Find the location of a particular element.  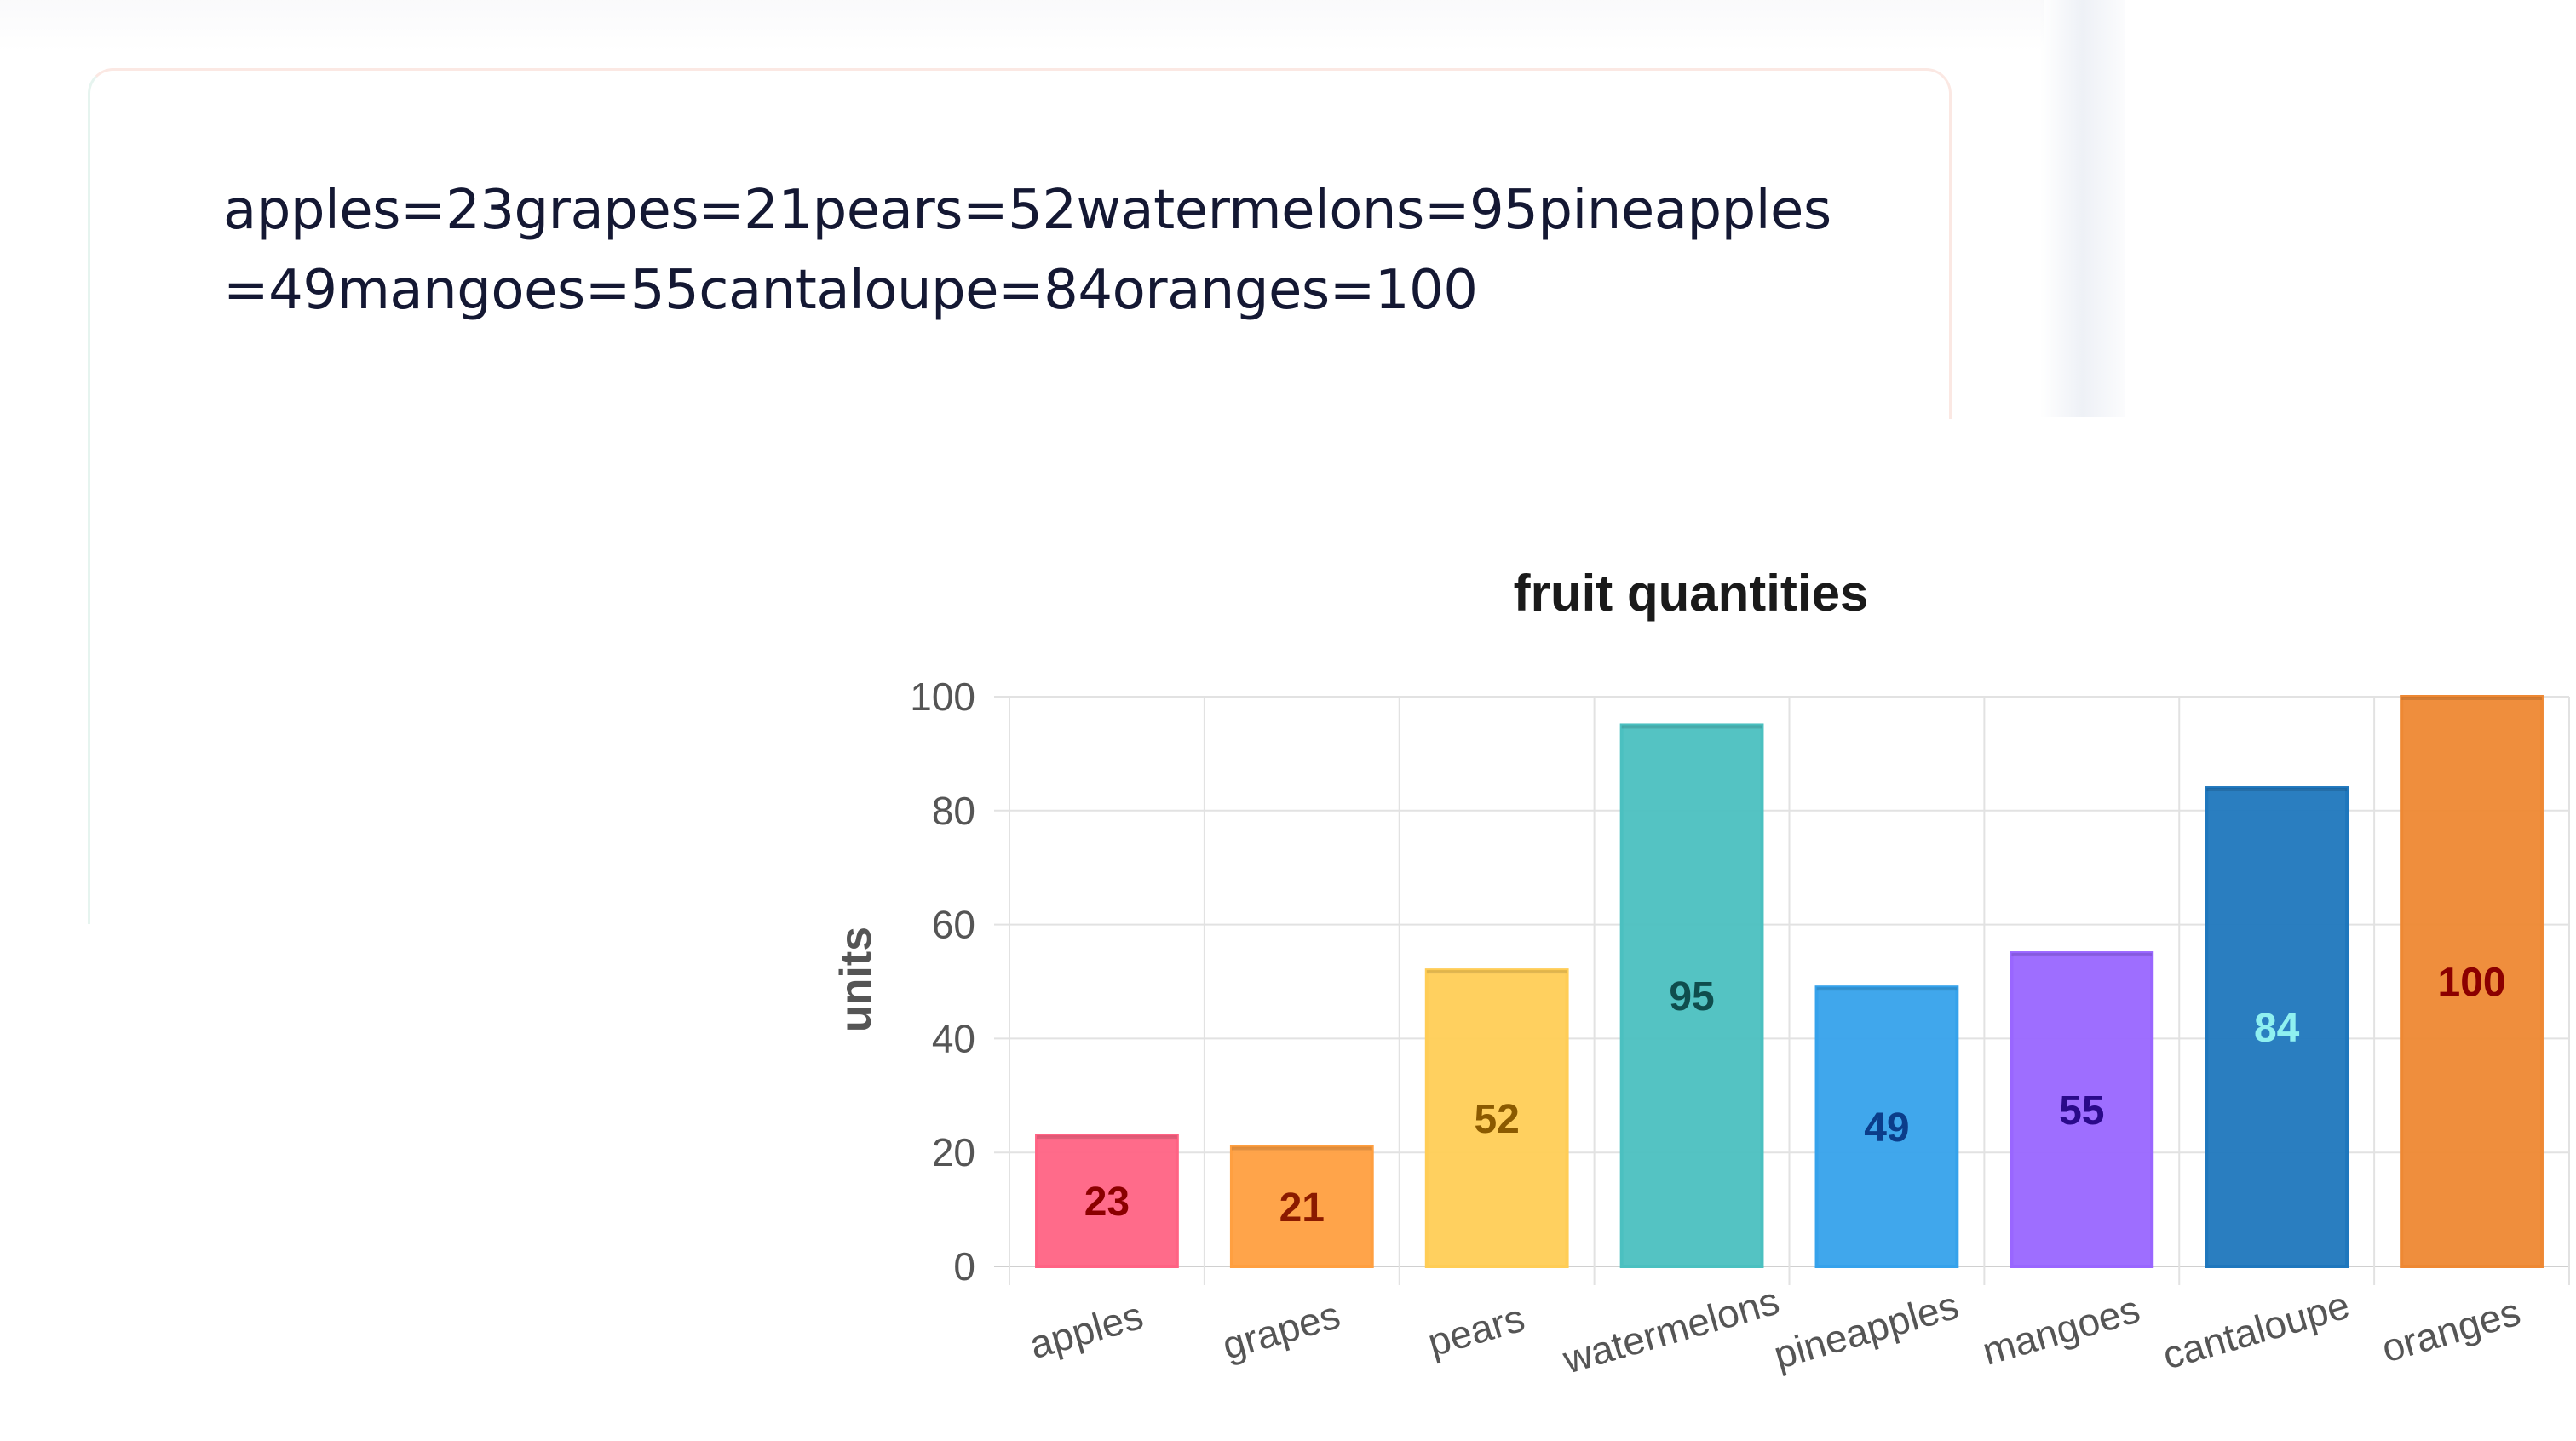

bar-pears is located at coordinates (1496, 1118).